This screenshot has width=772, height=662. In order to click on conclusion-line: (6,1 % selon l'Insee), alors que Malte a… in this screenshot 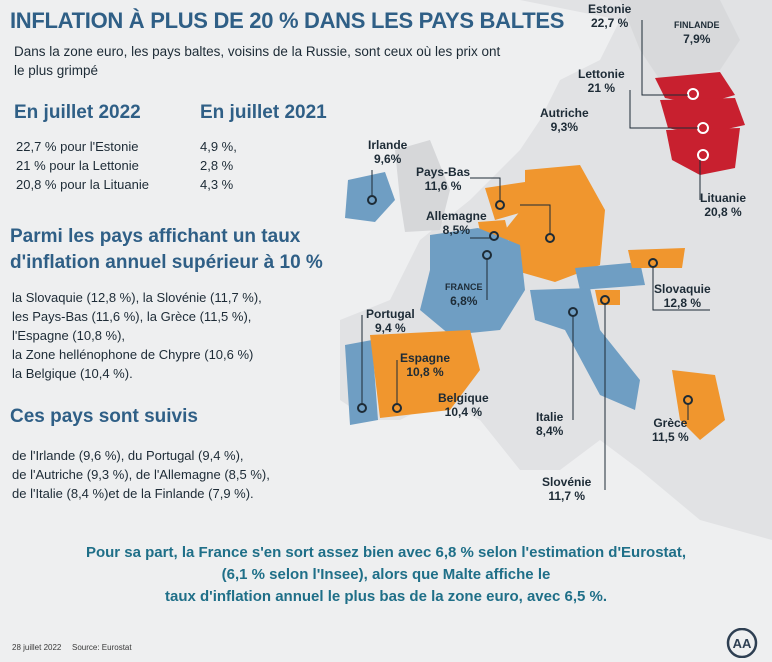, I will do `click(386, 574)`.